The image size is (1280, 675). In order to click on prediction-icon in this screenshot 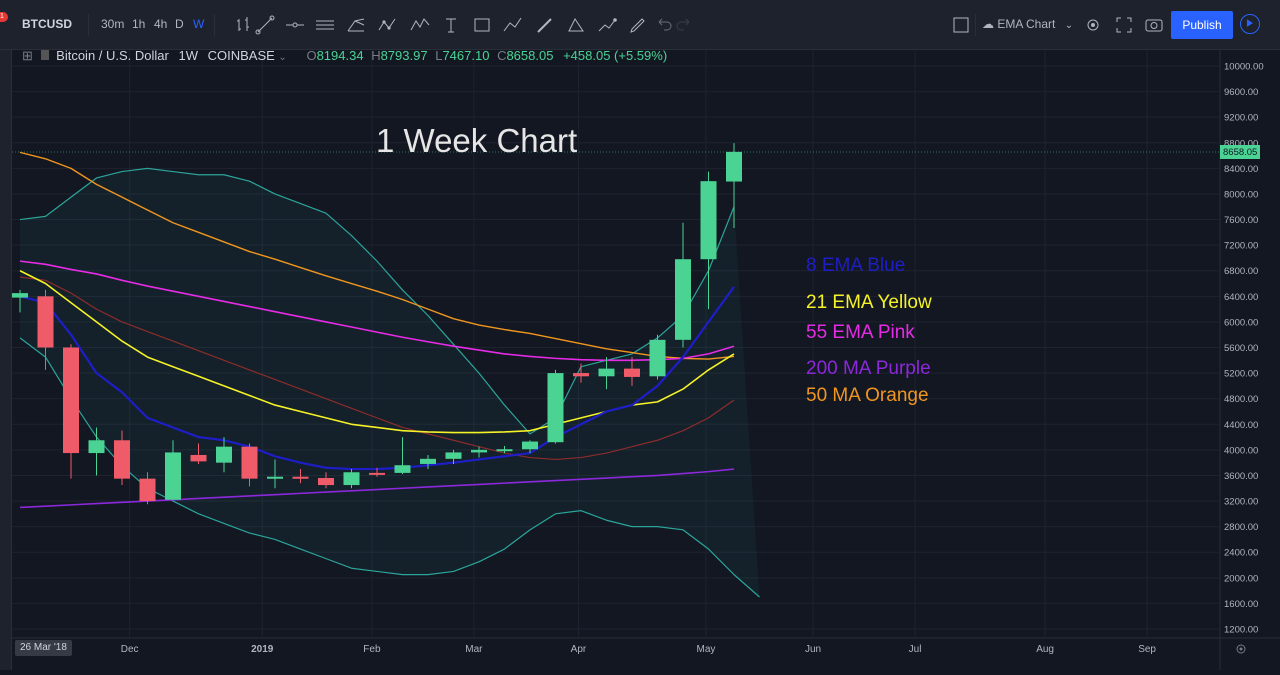, I will do `click(607, 25)`.